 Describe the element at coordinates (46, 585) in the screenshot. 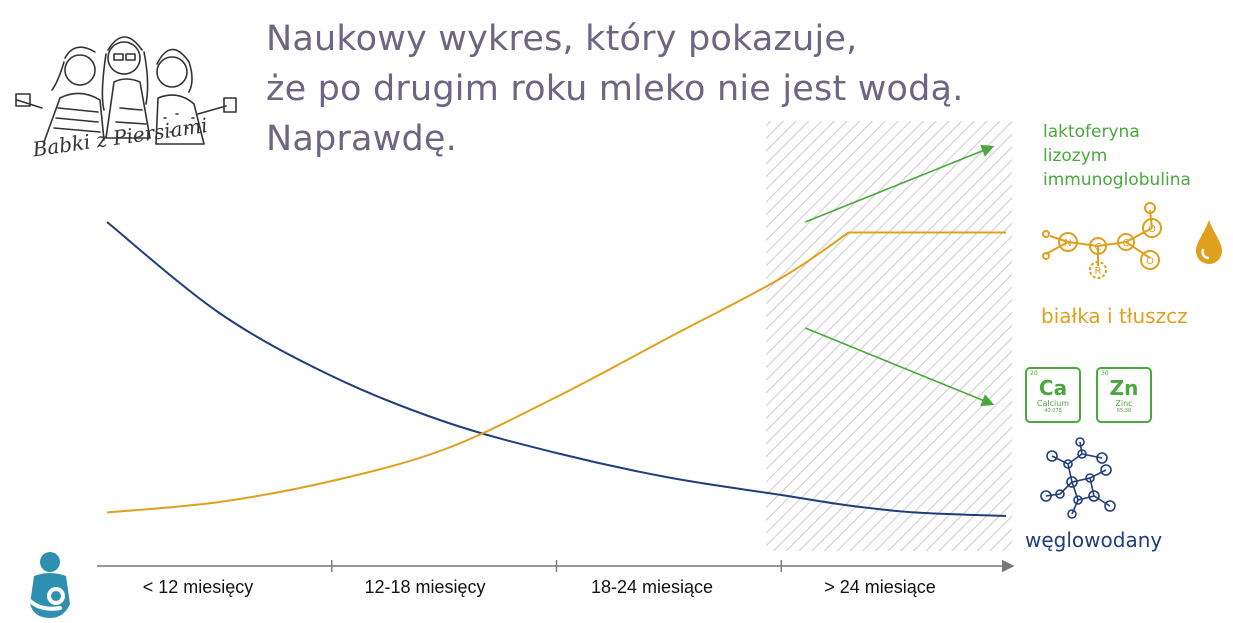

I see `breastfeeding-icon` at that location.